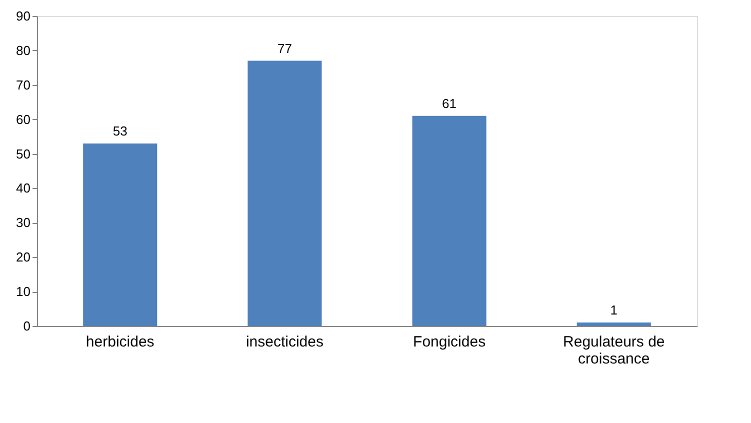  Describe the element at coordinates (23, 119) in the screenshot. I see `y-tick-label: 60` at that location.